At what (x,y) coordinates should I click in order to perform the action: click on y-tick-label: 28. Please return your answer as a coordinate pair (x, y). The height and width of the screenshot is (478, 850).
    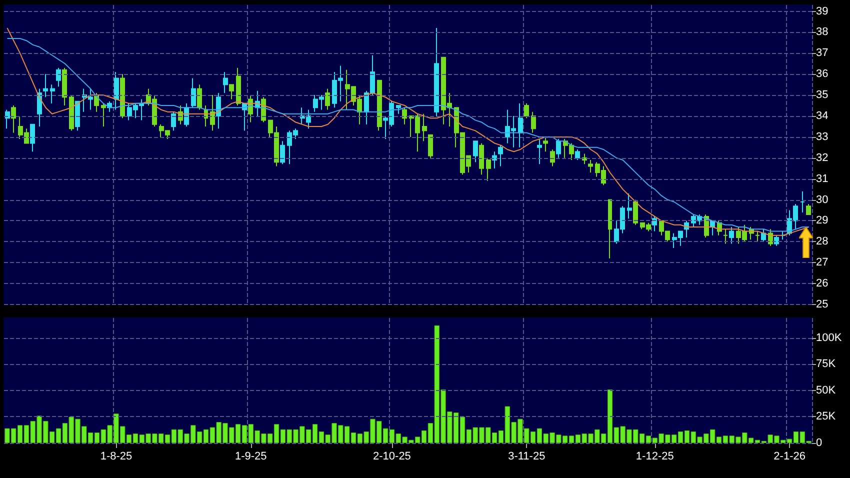
    Looking at the image, I should click on (822, 242).